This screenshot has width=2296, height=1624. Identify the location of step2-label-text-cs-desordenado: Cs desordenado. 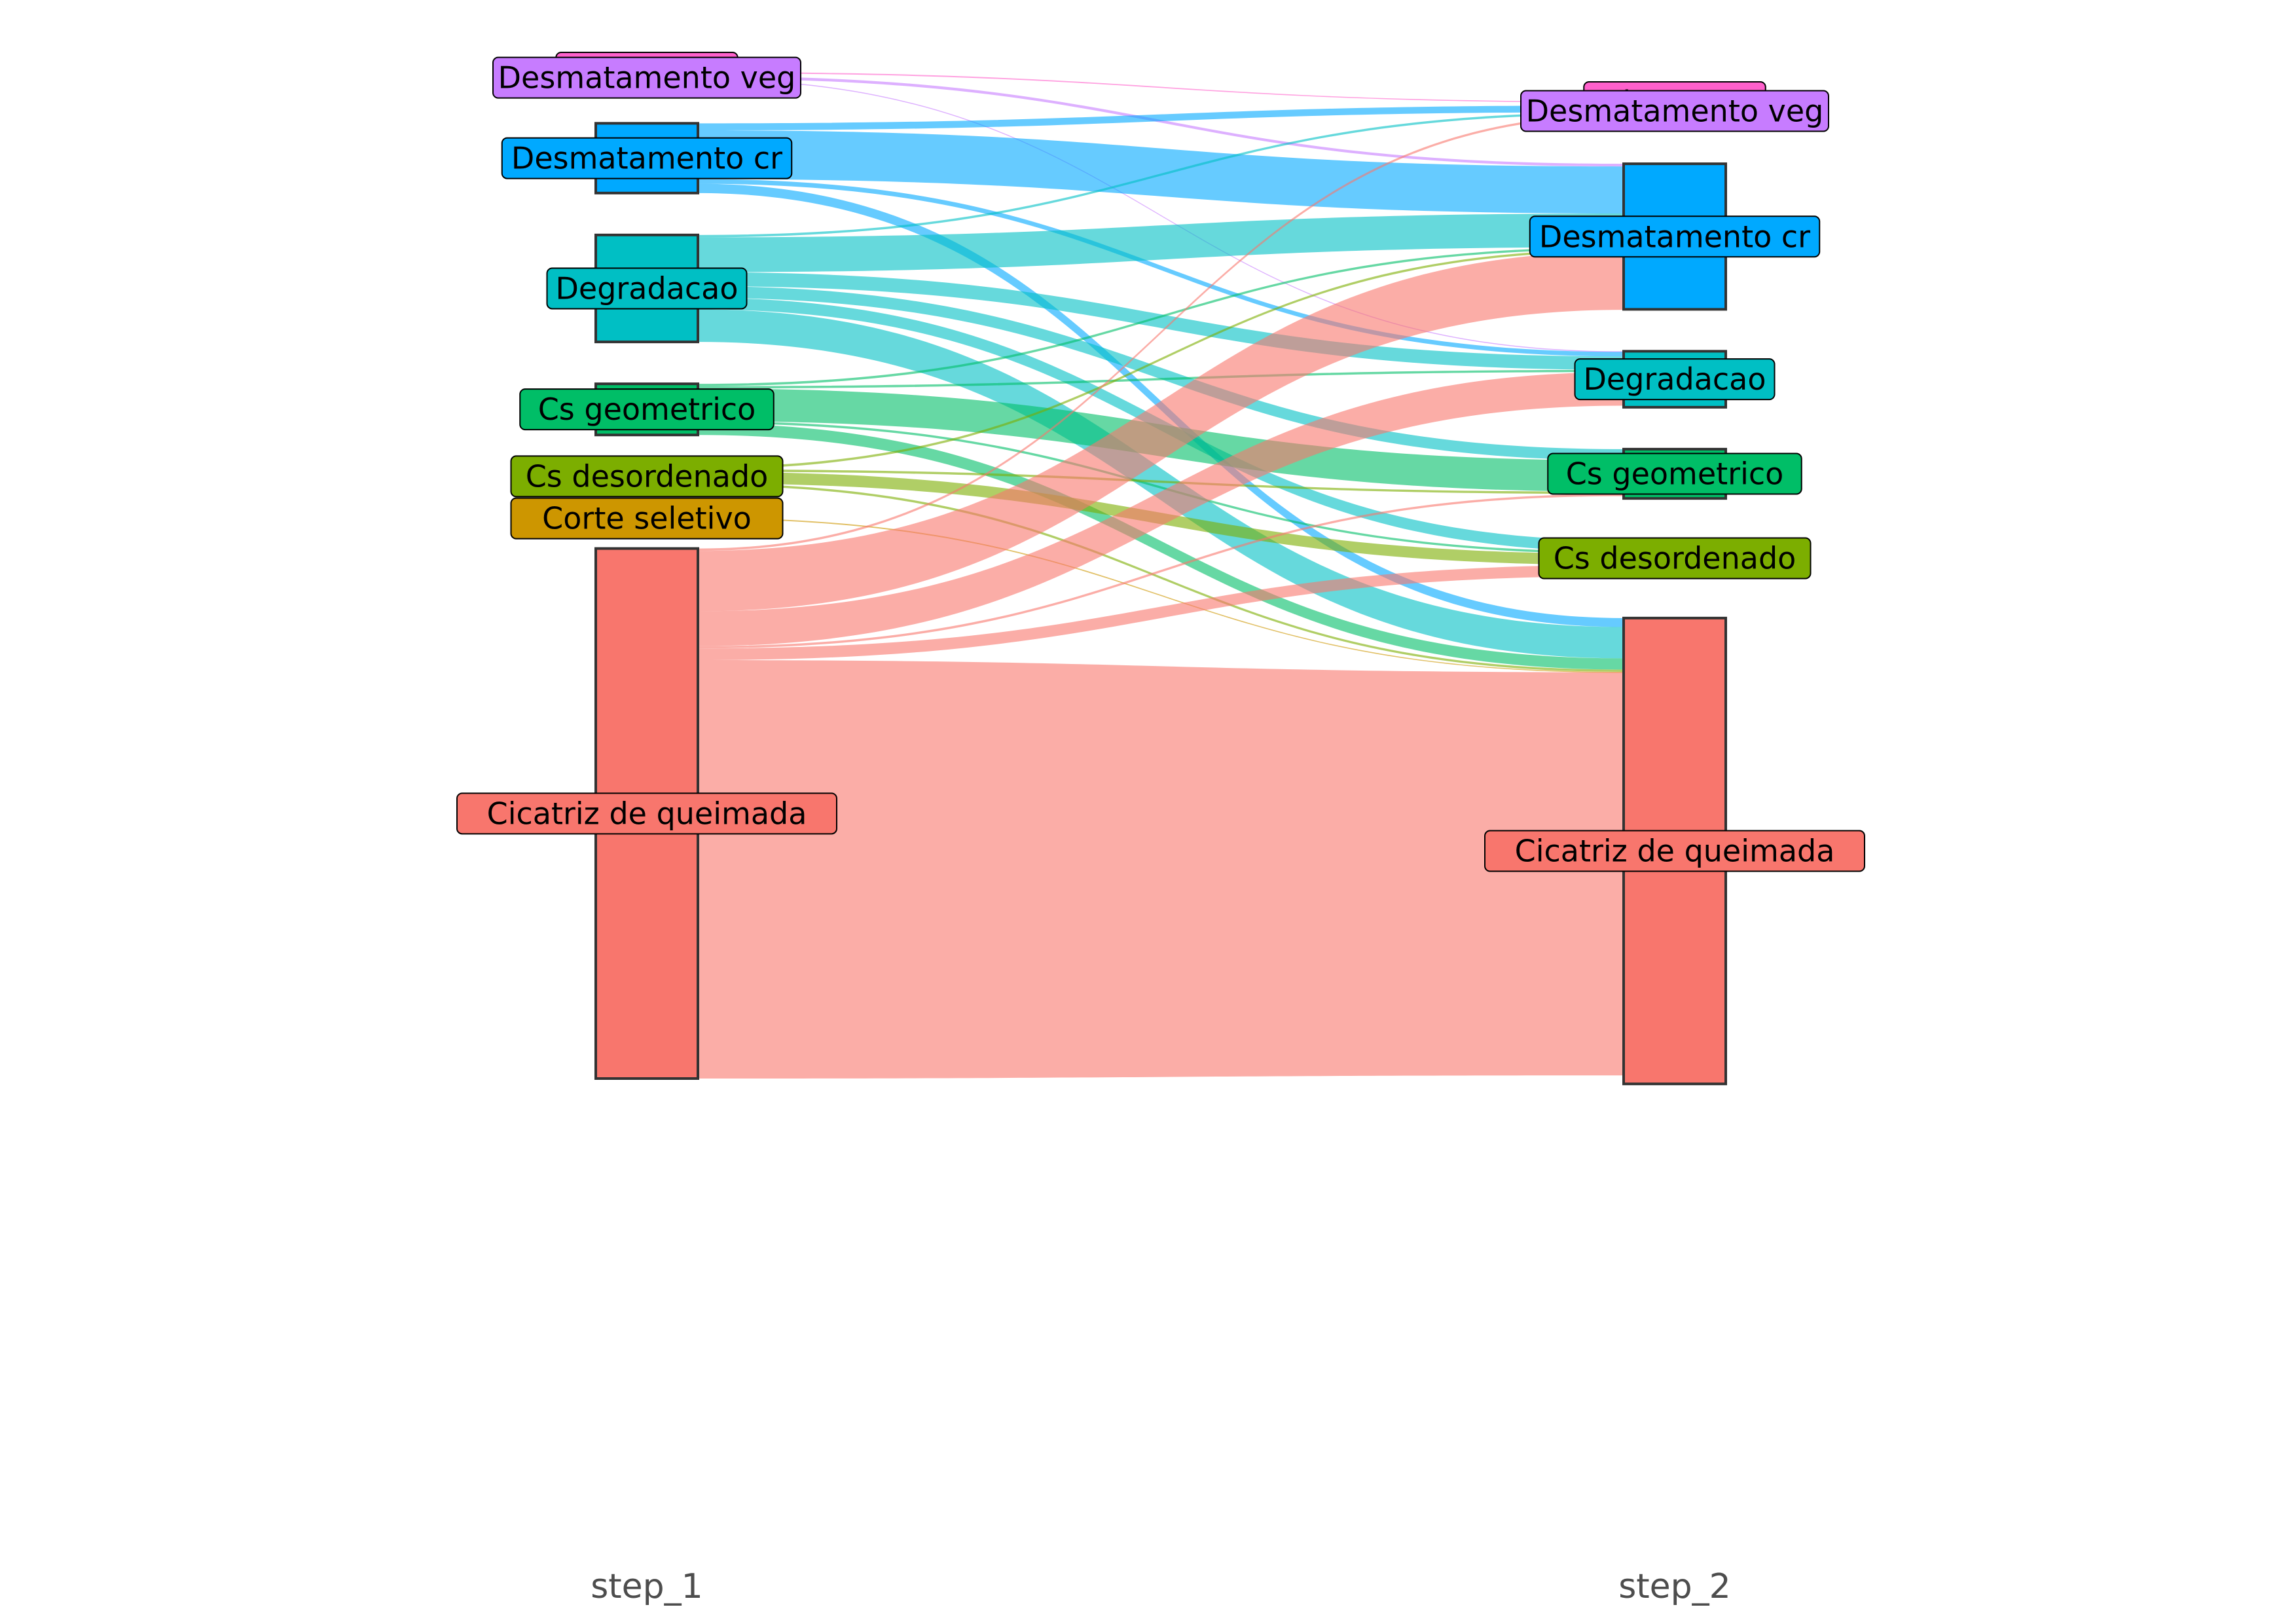
(1675, 558).